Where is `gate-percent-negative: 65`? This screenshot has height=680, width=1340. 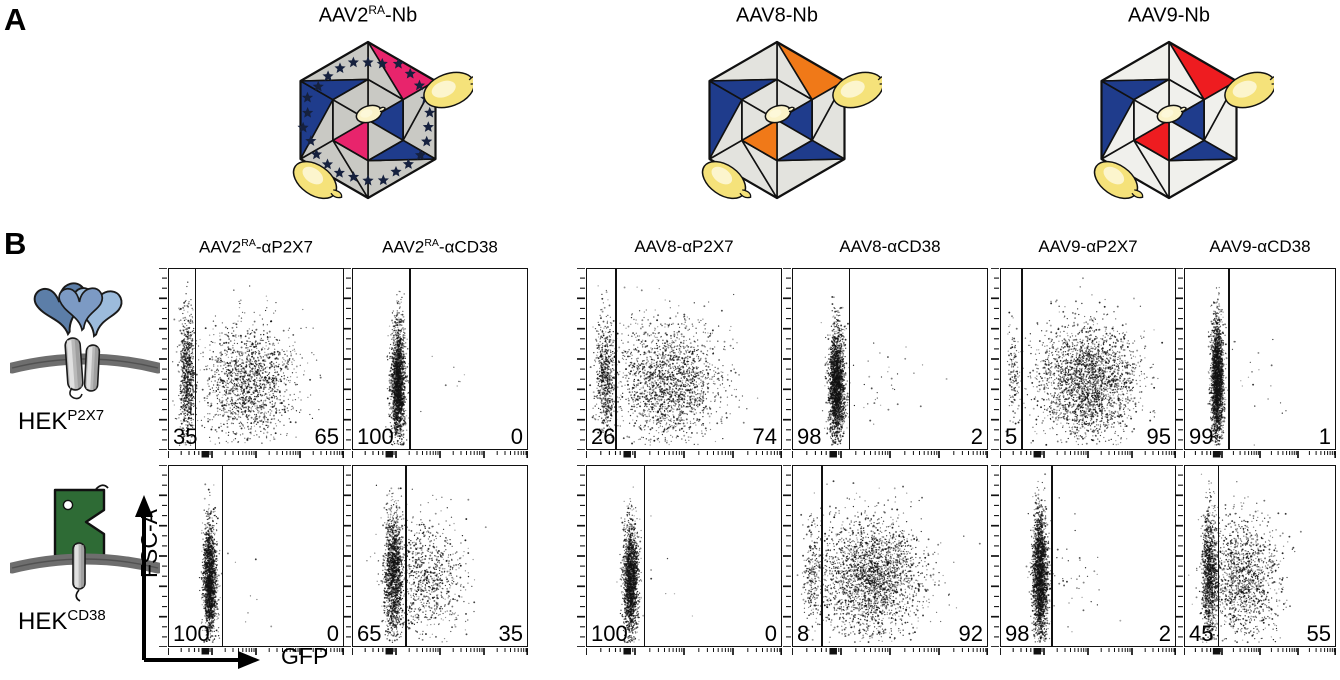
gate-percent-negative: 65 is located at coordinates (369, 634).